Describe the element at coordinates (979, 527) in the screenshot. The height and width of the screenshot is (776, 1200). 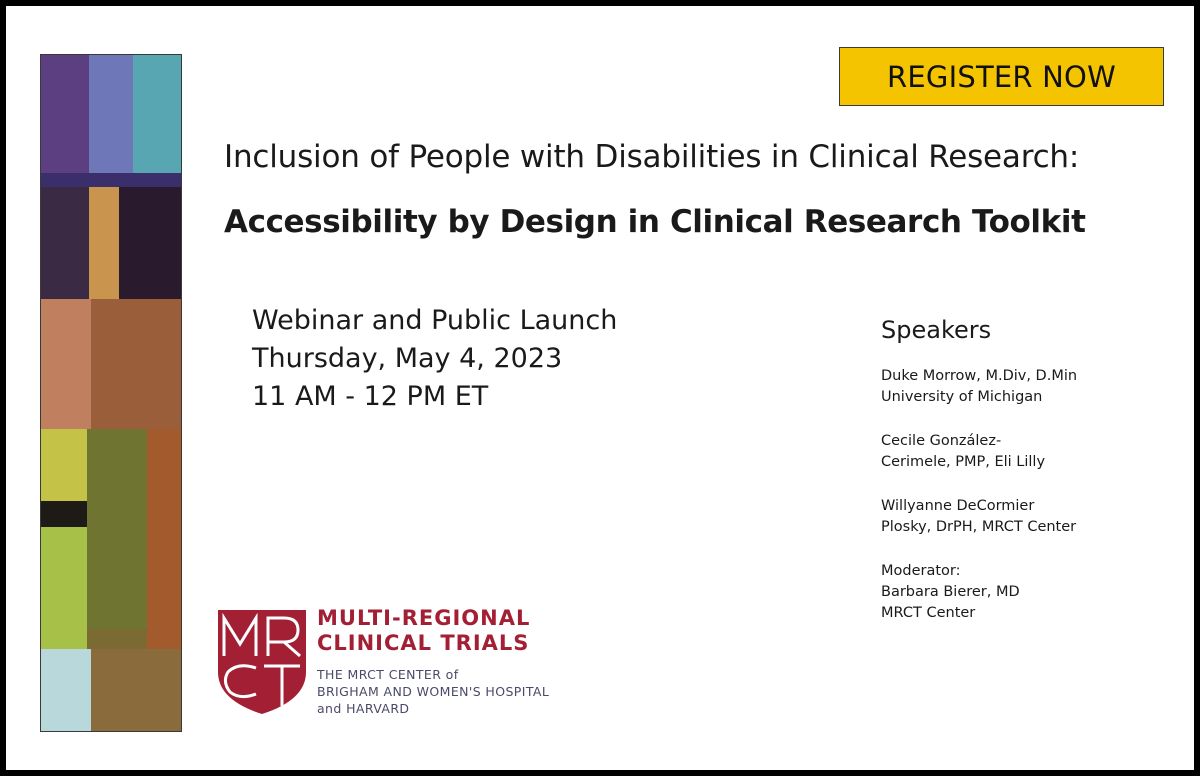
I see `speaker-affiliation: Plosky, DrPH, MRCT Center` at that location.